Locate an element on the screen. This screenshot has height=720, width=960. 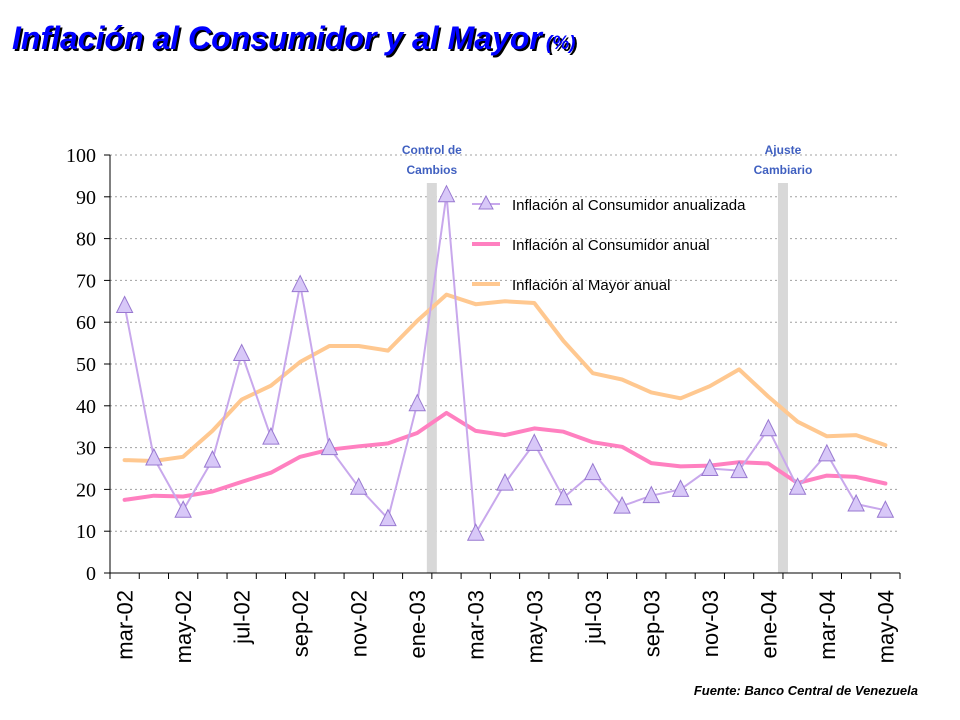
legend-label: Inflación al Consumidor anual is located at coordinates (611, 245).